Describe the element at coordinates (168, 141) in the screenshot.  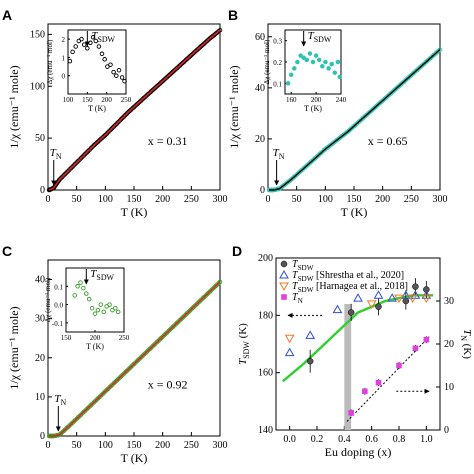
I see `concentration-annotation: x = 0.31` at that location.